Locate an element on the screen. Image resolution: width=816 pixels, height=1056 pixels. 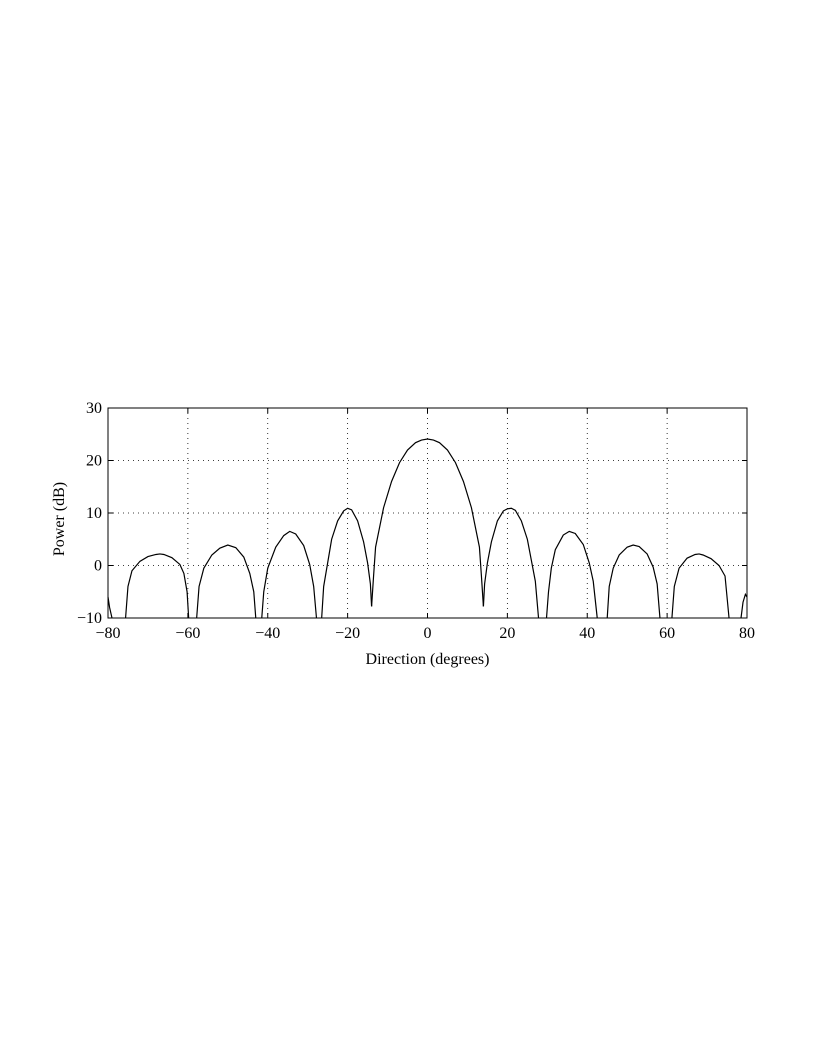
y-axis-label: Power (dB) is located at coordinates (59, 519).